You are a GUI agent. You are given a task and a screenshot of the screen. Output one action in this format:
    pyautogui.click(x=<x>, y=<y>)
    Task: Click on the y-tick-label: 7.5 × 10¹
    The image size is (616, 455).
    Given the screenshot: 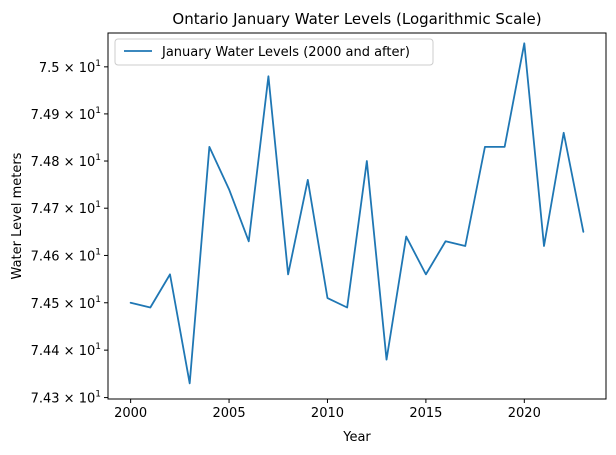 What is the action you would take?
    pyautogui.click(x=70, y=67)
    